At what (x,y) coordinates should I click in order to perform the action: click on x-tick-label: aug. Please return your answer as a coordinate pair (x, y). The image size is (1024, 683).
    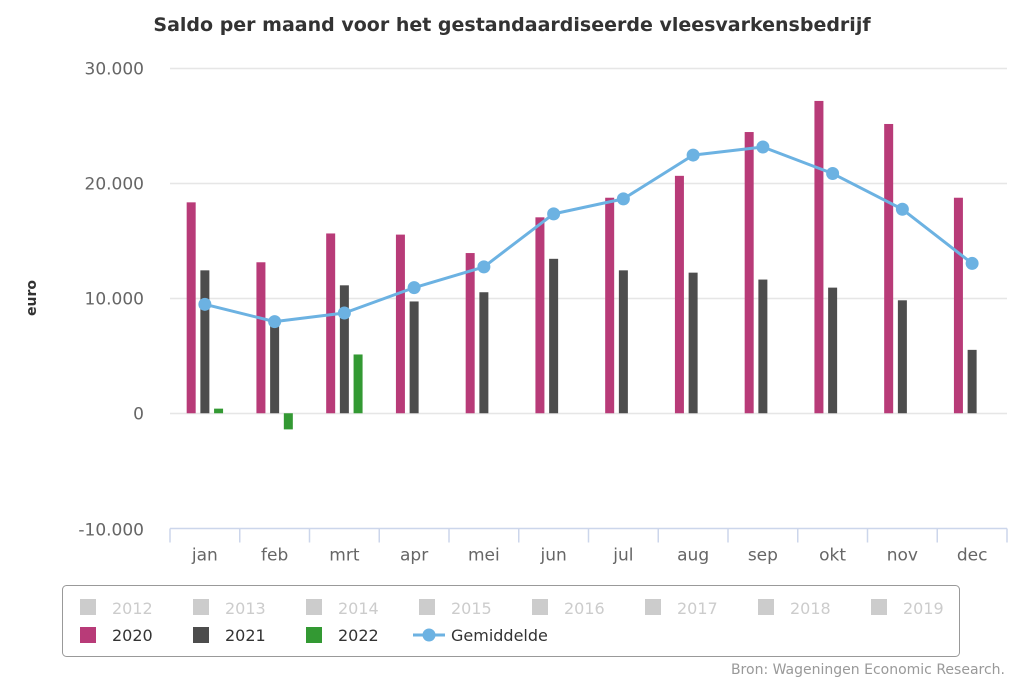
    Looking at the image, I should click on (693, 556).